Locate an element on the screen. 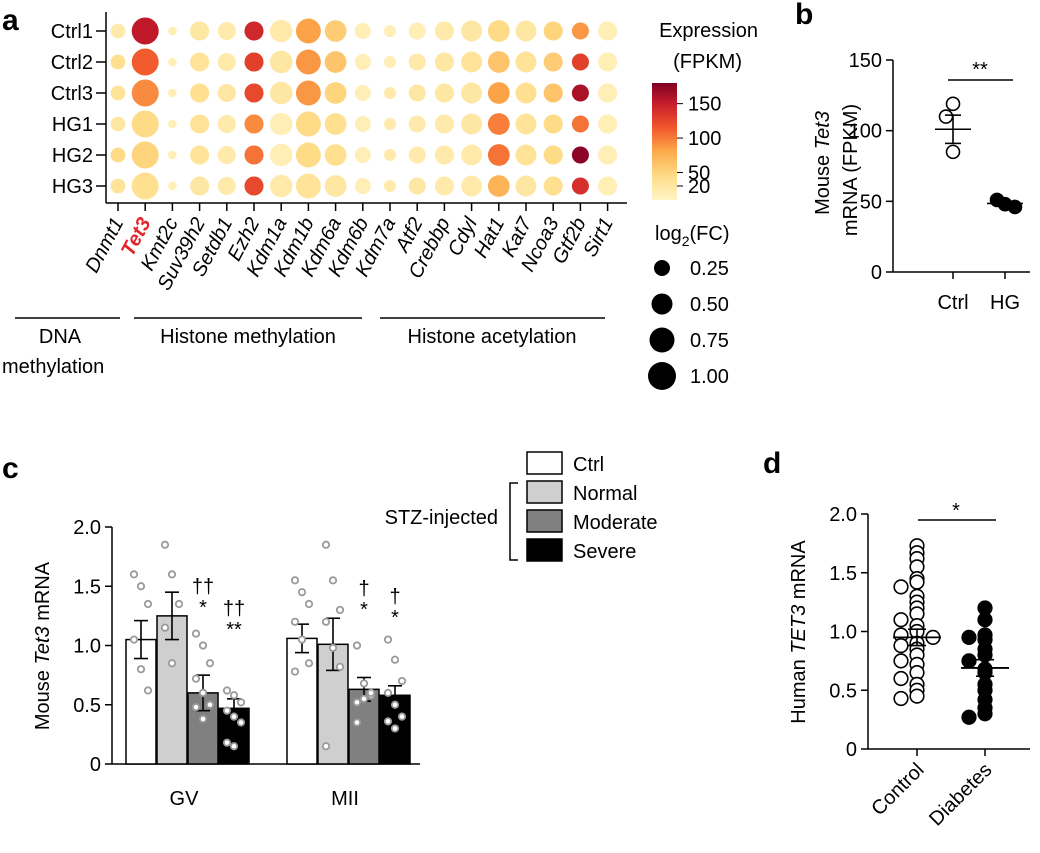 The width and height of the screenshot is (1040, 853). size-legend-title: log2(FC) is located at coordinates (692, 236).